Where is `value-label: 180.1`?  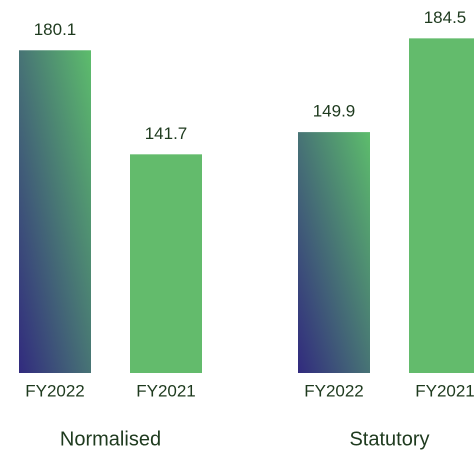 value-label: 180.1 is located at coordinates (55, 29).